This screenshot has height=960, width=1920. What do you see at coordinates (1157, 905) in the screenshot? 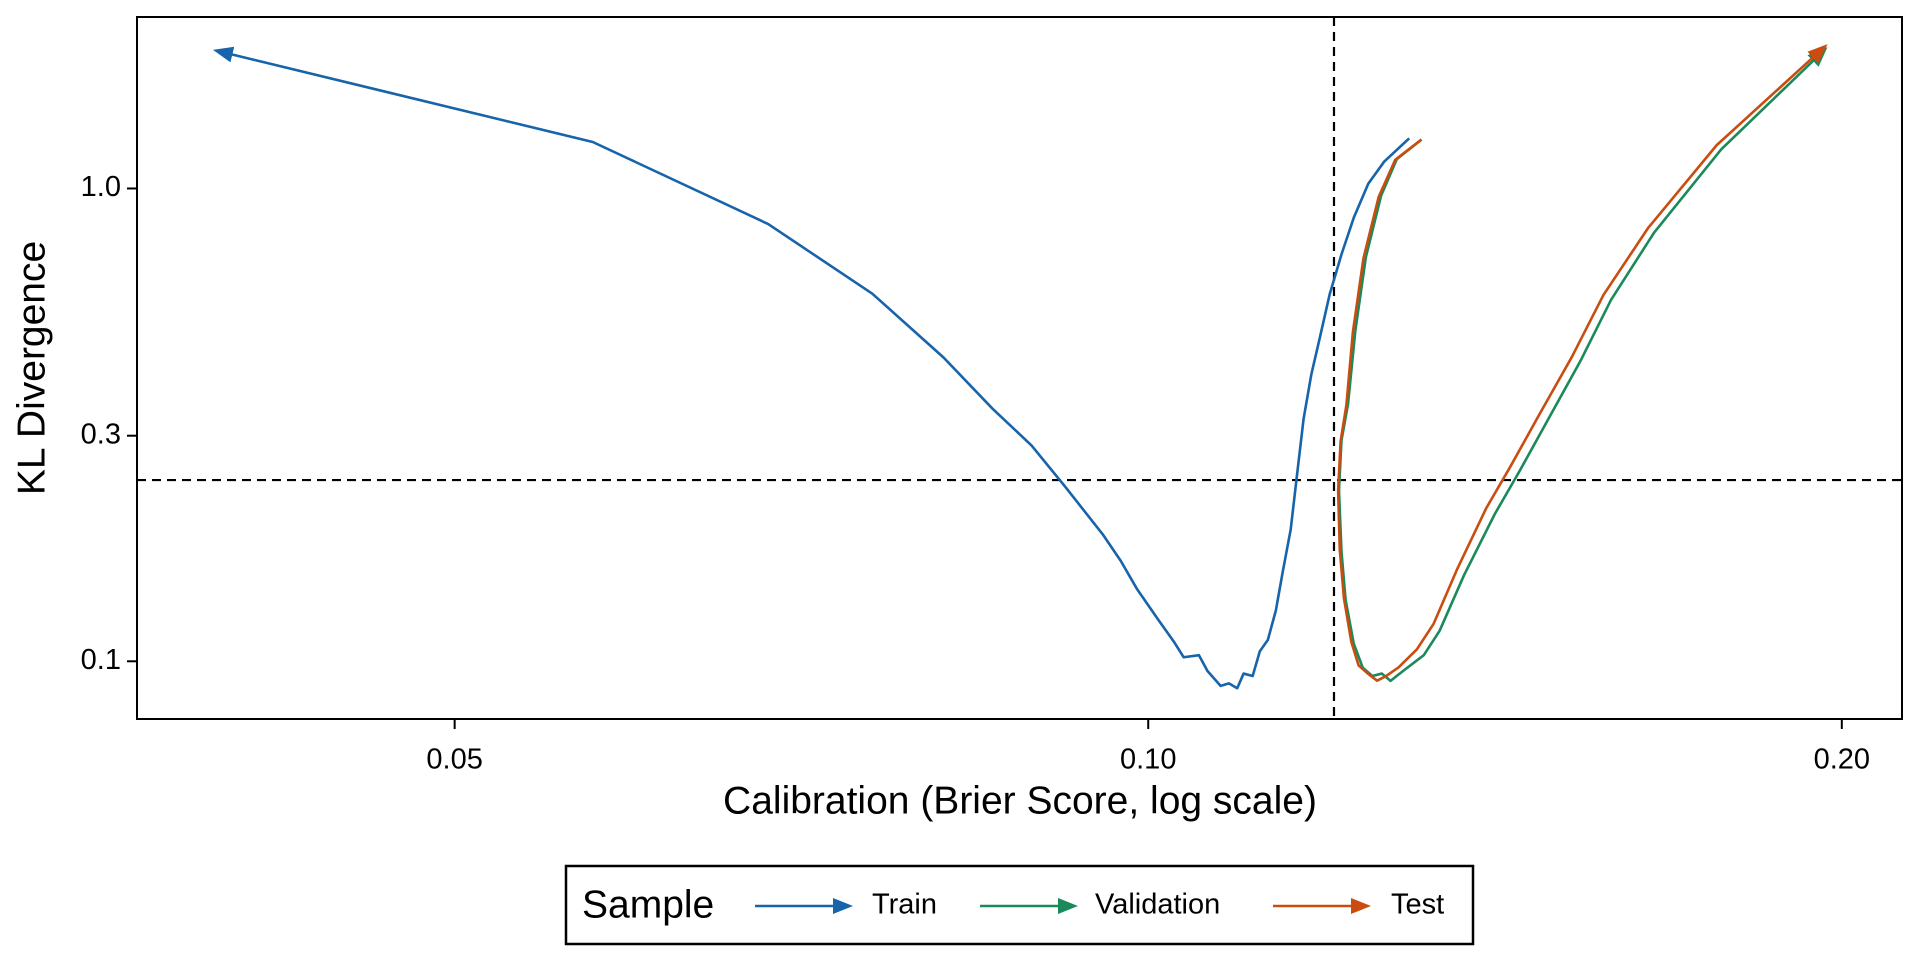
I see `legend-label: Validation` at bounding box center [1157, 905].